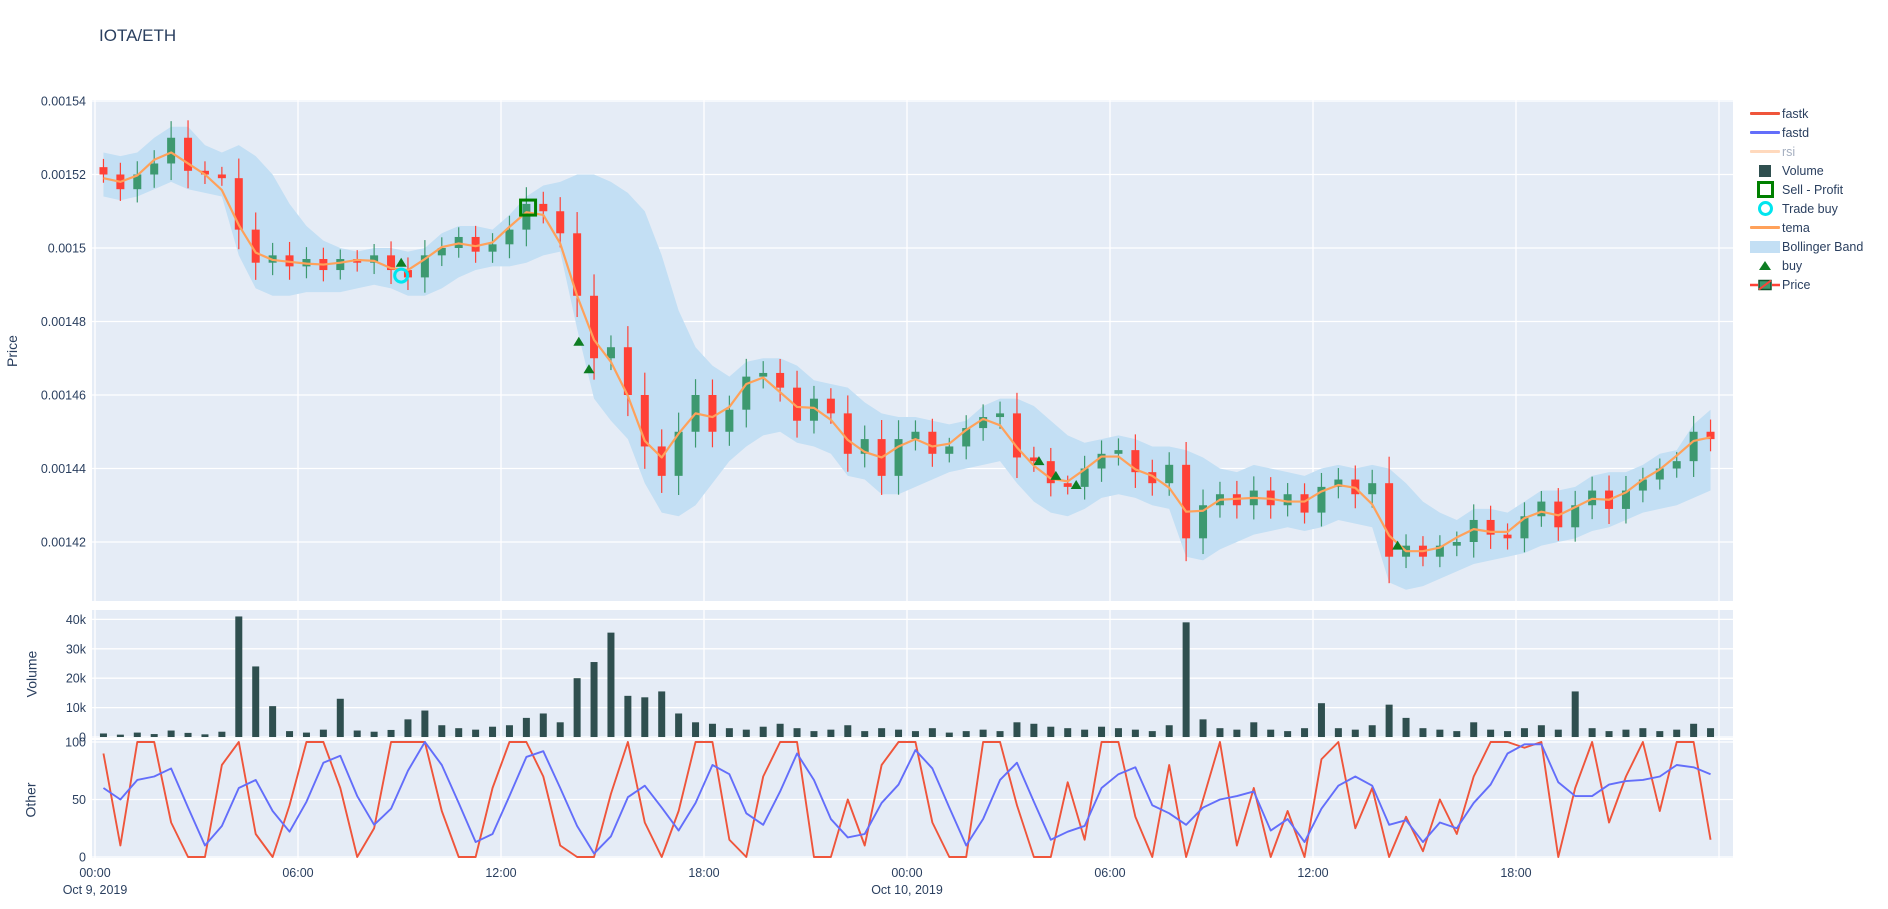 This screenshot has height=909, width=1888. What do you see at coordinates (1805, 246) in the screenshot?
I see `legend-item-bollinger-band: Bollinger Band` at bounding box center [1805, 246].